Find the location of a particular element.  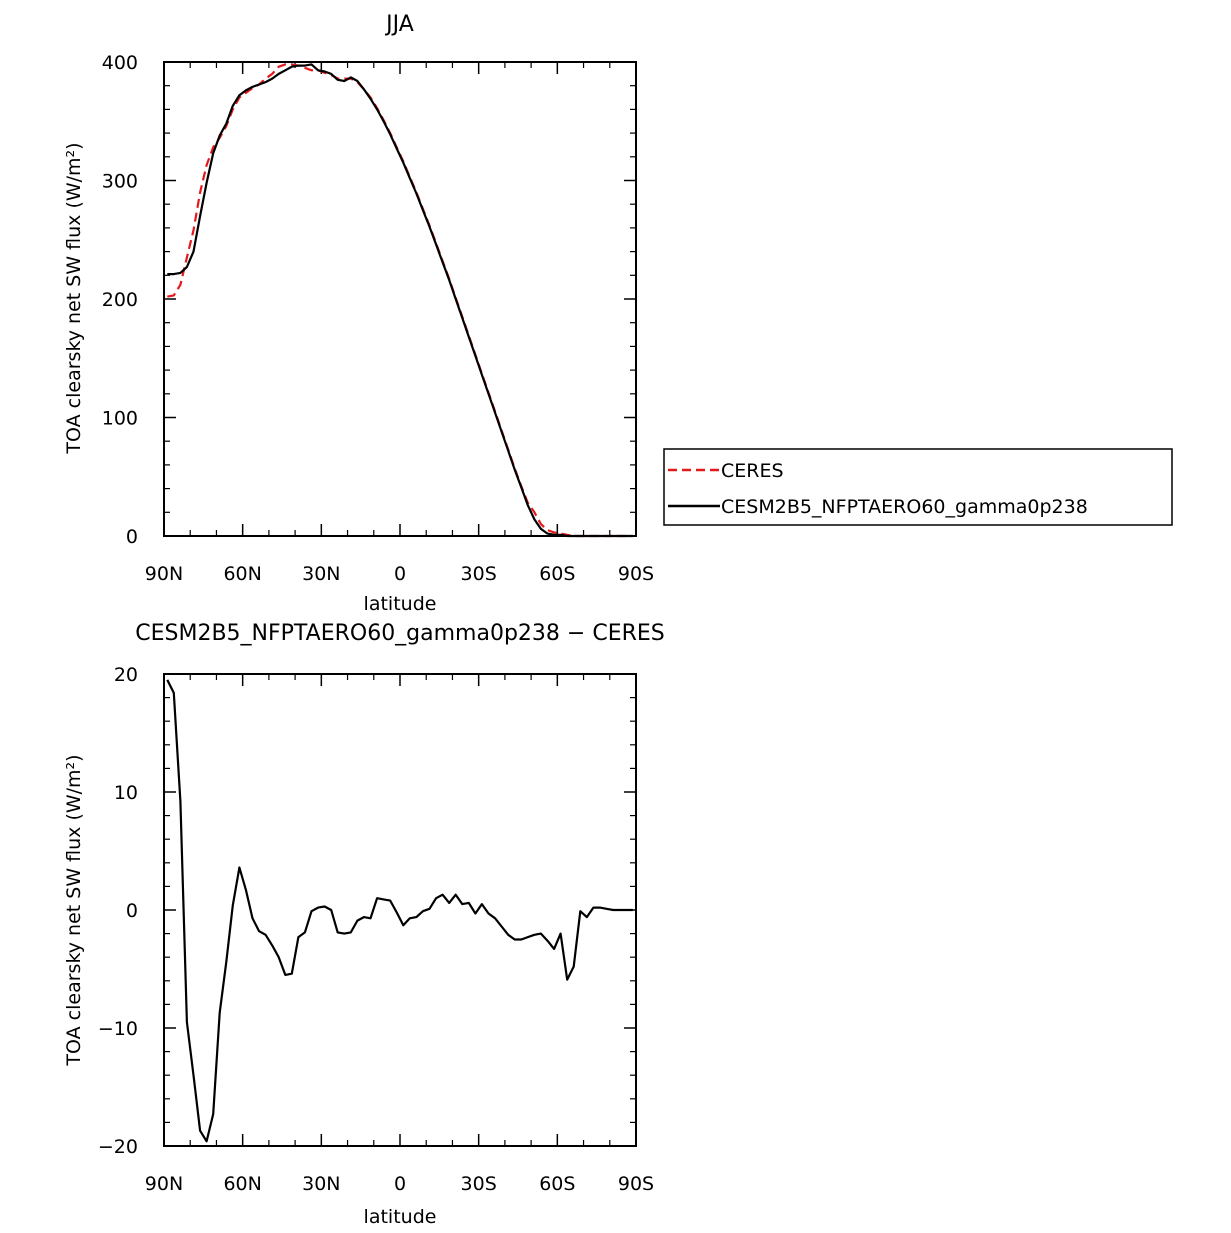

bottom-x-axis-label: latitude is located at coordinates (400, 1217).